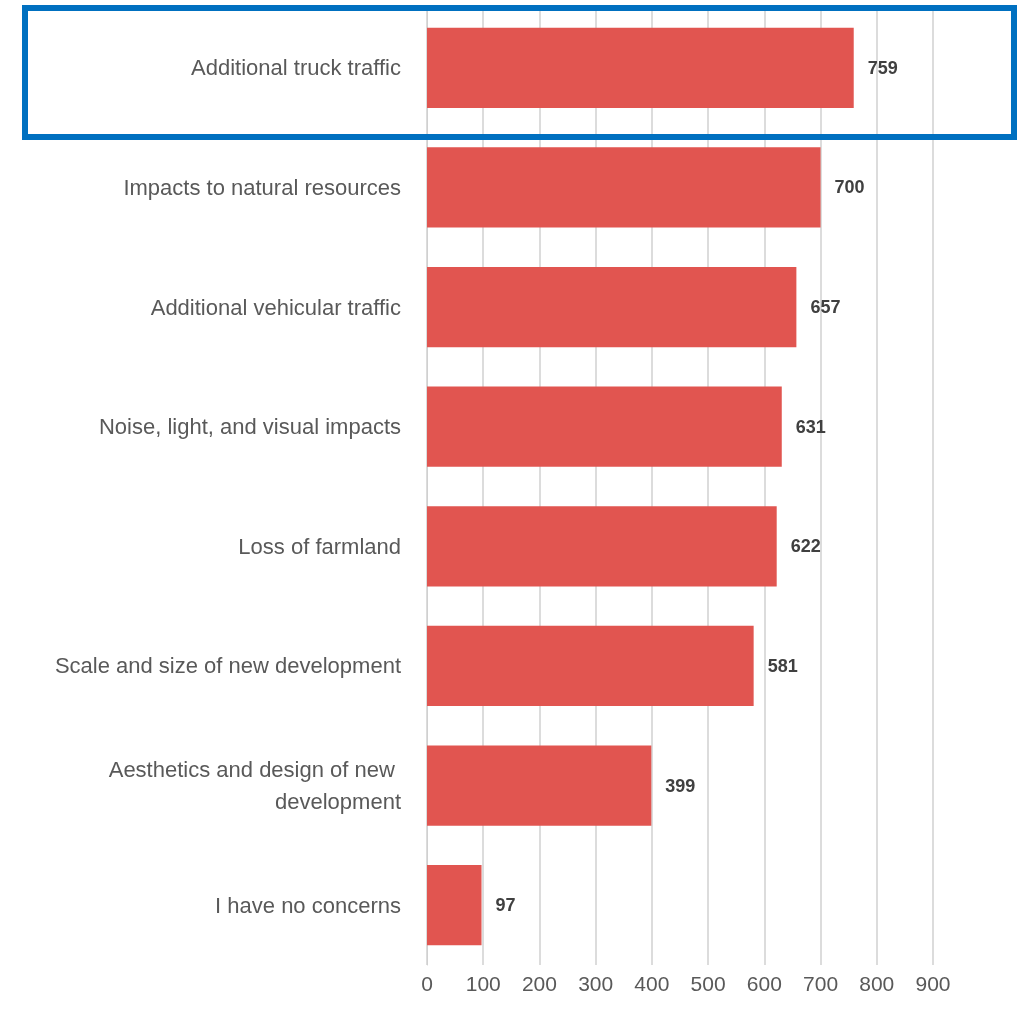 The width and height of the screenshot is (1019, 1009). What do you see at coordinates (805, 546) in the screenshot?
I see `data-label: 622` at bounding box center [805, 546].